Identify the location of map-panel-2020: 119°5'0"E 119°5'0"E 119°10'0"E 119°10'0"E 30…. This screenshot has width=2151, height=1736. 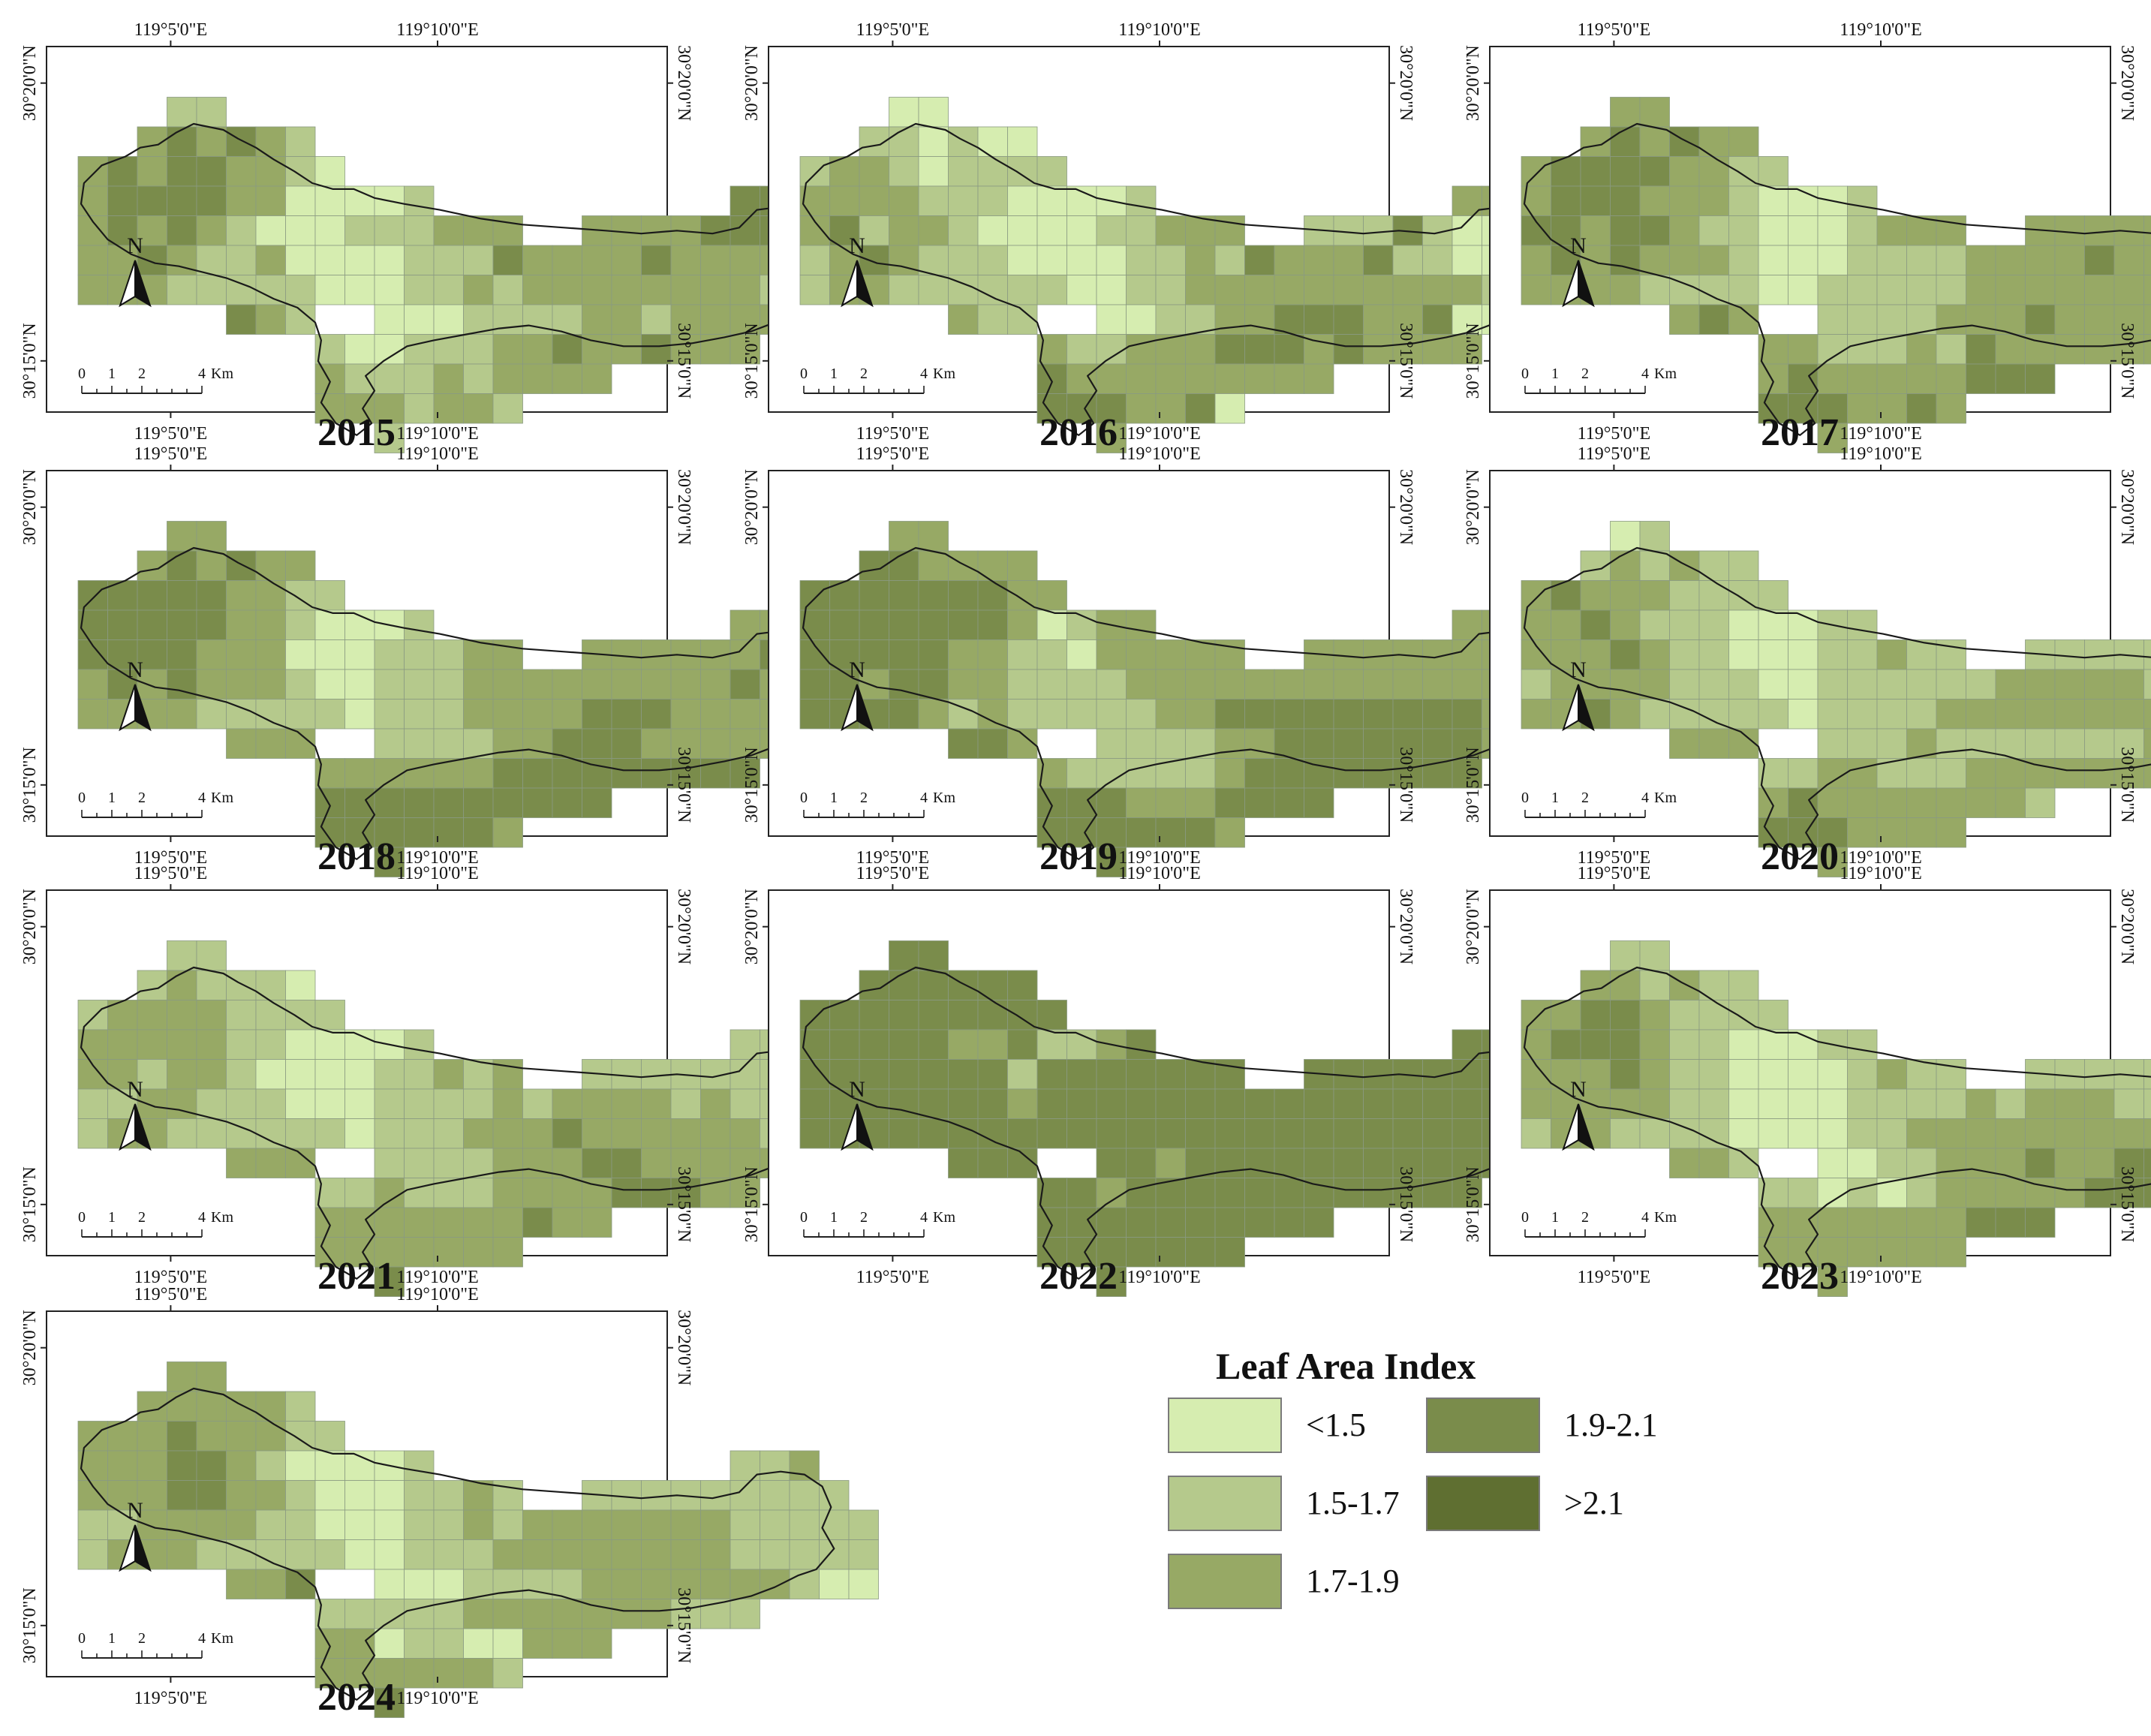
(1807, 660).